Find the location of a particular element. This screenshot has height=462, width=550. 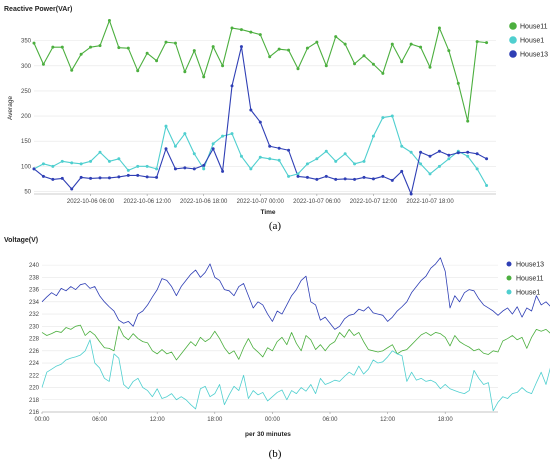

y-tick-label: 232 is located at coordinates (34, 315).